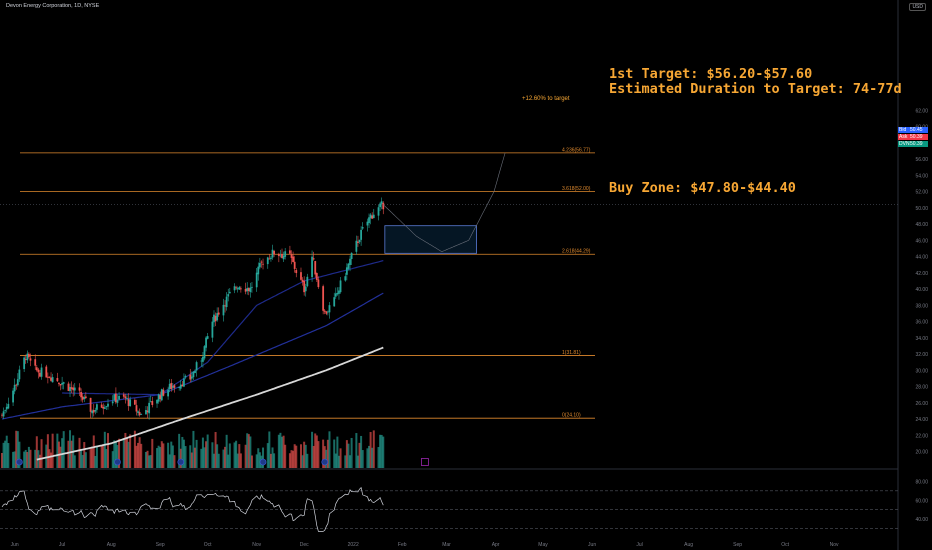 The height and width of the screenshot is (550, 932). I want to click on projection-path, so click(444, 202).